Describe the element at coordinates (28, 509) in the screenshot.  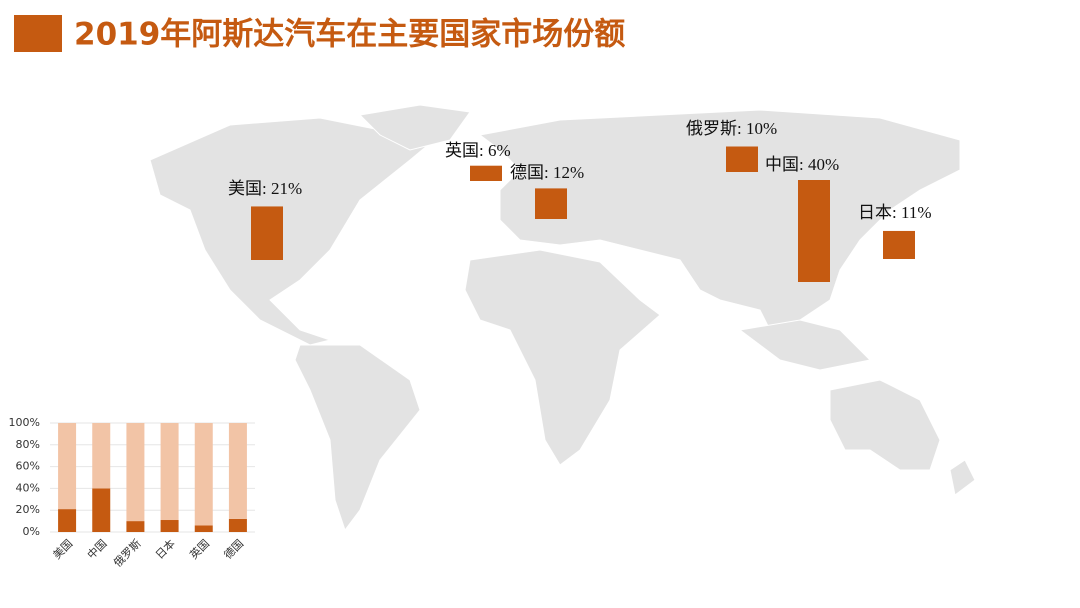
I see `y-tick-label: 20%` at that location.